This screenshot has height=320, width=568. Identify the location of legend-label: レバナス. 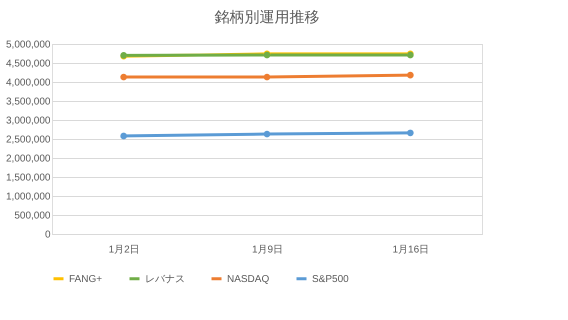
(165, 279).